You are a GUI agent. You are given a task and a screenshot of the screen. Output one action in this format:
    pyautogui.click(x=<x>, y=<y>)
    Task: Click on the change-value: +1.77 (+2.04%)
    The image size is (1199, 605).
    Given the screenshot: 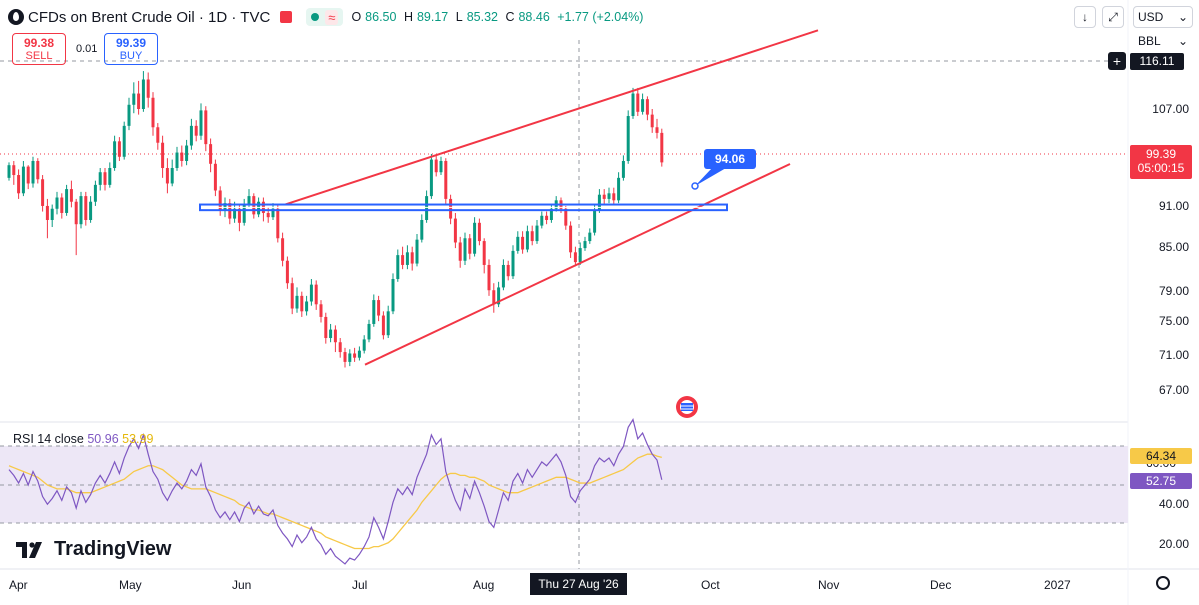 What is the action you would take?
    pyautogui.click(x=600, y=17)
    